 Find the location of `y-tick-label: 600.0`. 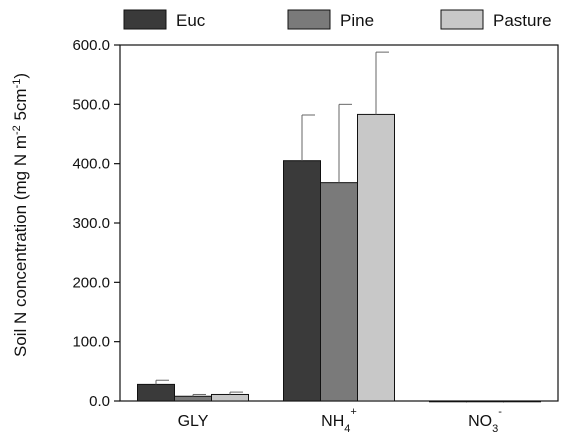

y-tick-label: 600.0 is located at coordinates (91, 45).